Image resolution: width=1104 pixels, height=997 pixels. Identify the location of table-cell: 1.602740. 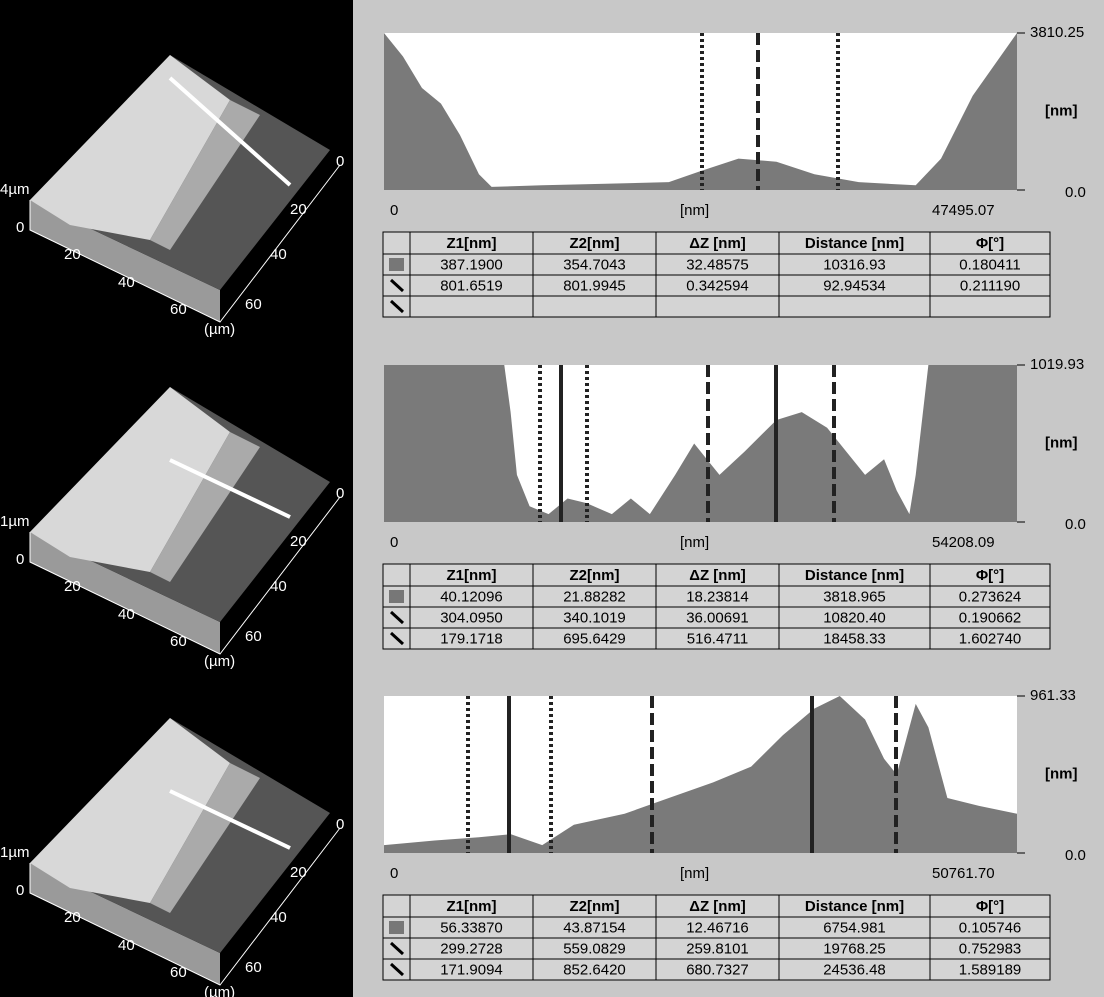
(990, 638).